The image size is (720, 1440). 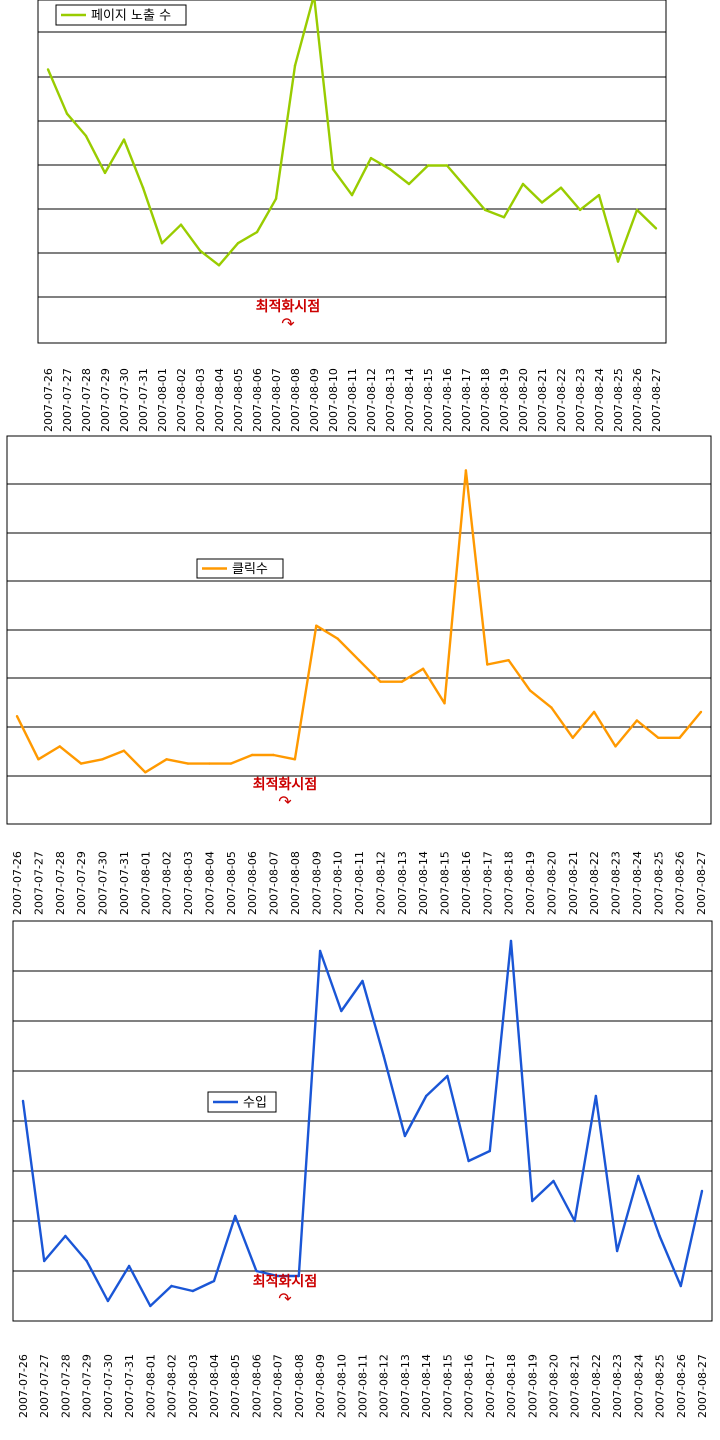 I want to click on x-tick-label: 2007-07-30, so click(x=108, y=1386).